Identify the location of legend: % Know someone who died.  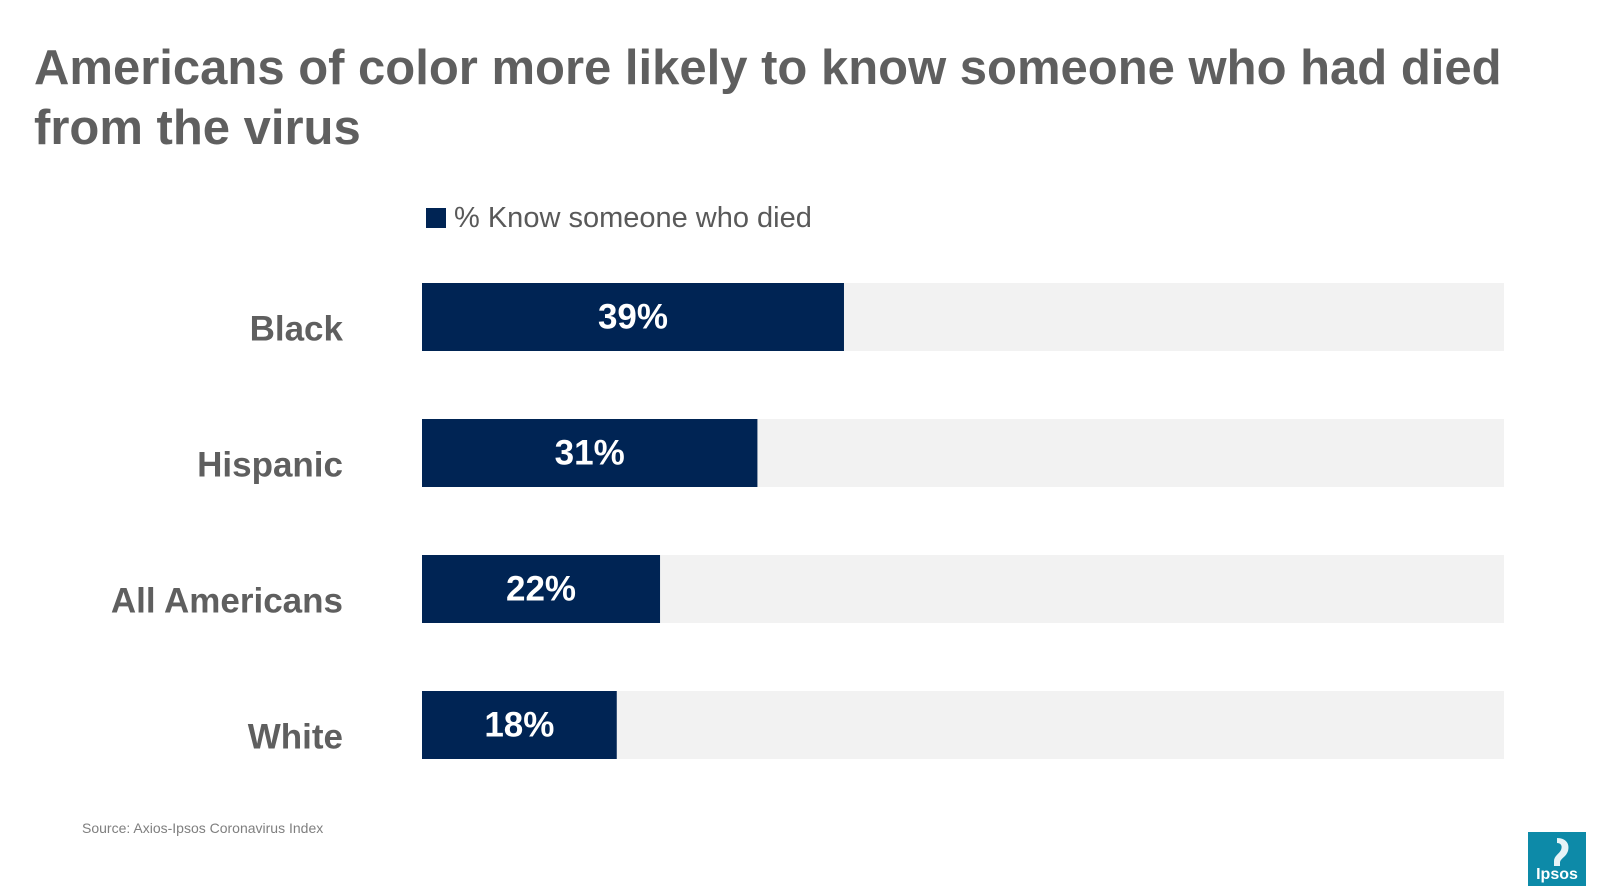
(619, 218).